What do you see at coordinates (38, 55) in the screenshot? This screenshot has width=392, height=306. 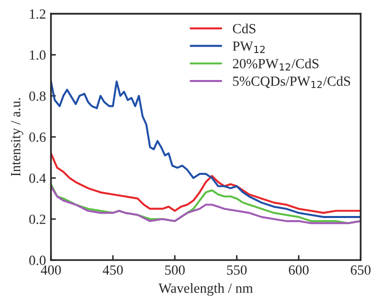 I see `y-tick-label: 1.0` at bounding box center [38, 55].